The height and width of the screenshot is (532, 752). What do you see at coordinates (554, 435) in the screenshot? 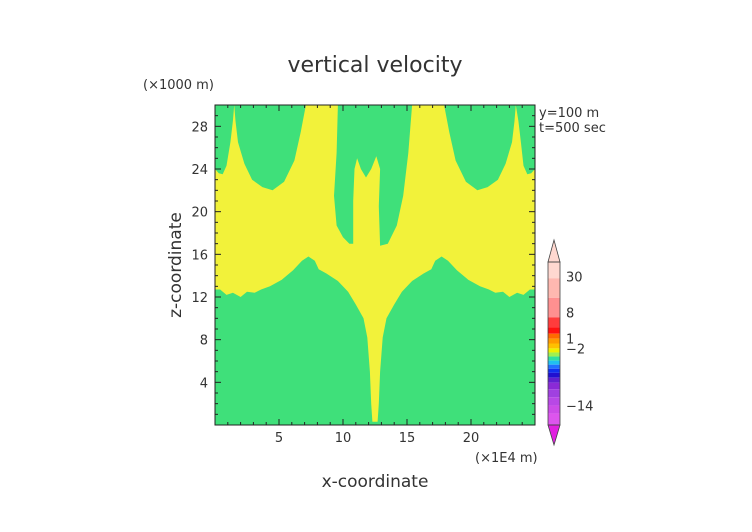
I see `colorbar-bottom-arrow` at bounding box center [554, 435].